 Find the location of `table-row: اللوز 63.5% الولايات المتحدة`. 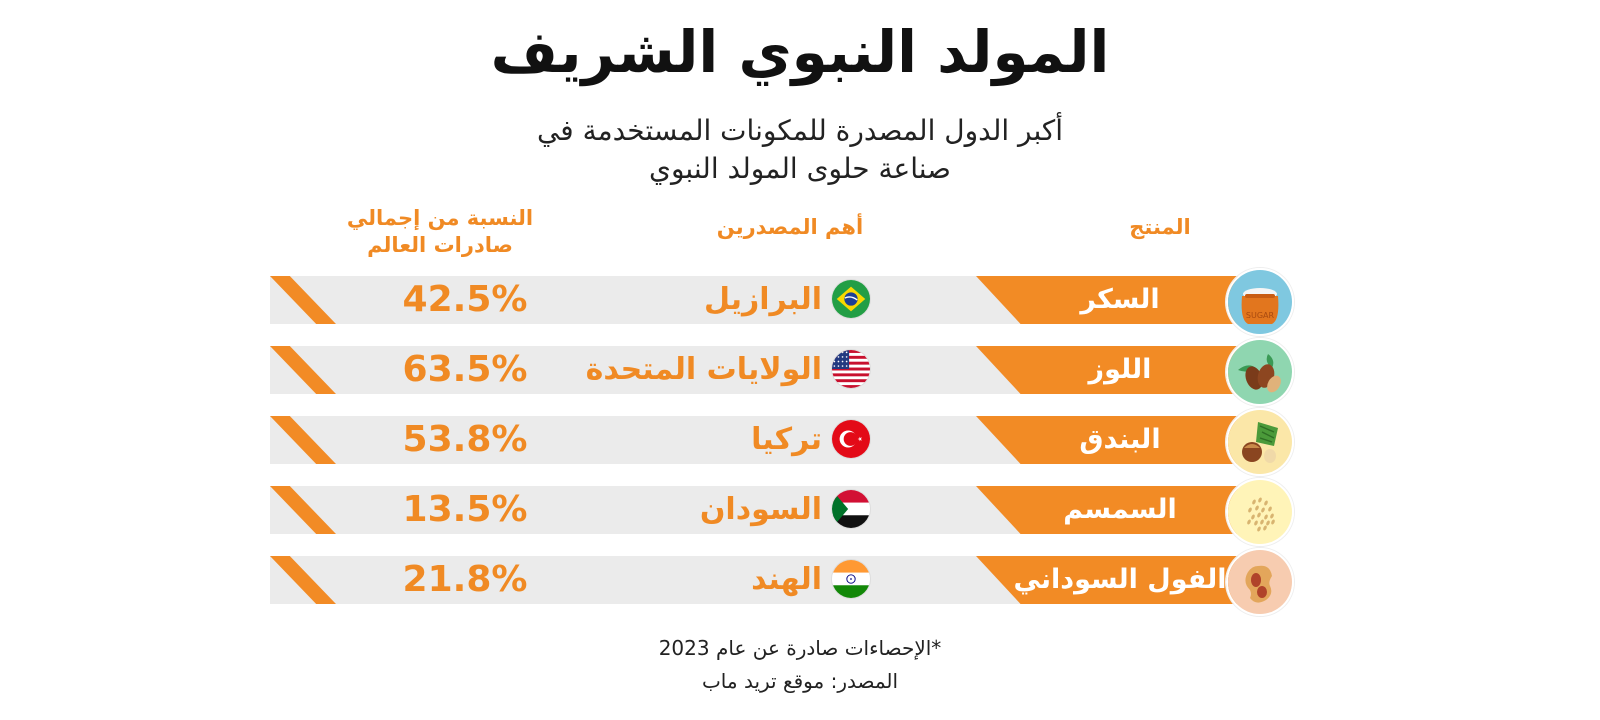

table-row: اللوز 63.5% الولايات المتحدة is located at coordinates (795, 372).